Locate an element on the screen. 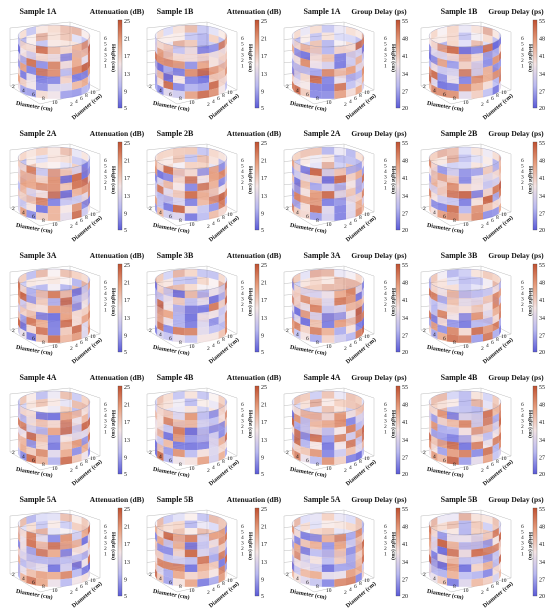  height-tick-label: 6 is located at coordinates (522, 283).